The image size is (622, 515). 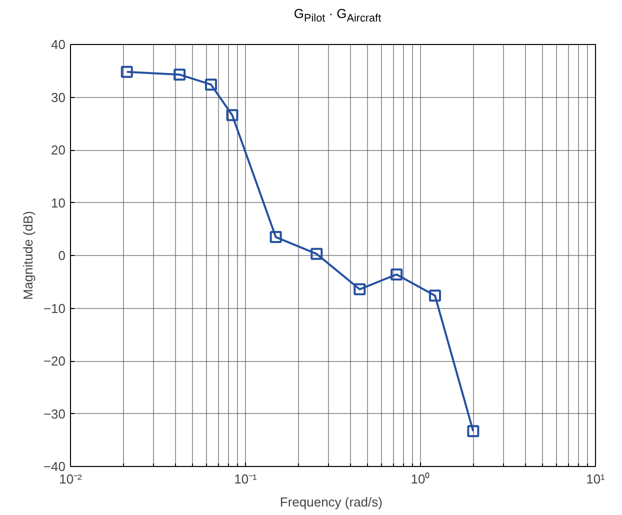 I want to click on y-tick-label: −40, so click(x=54, y=466).